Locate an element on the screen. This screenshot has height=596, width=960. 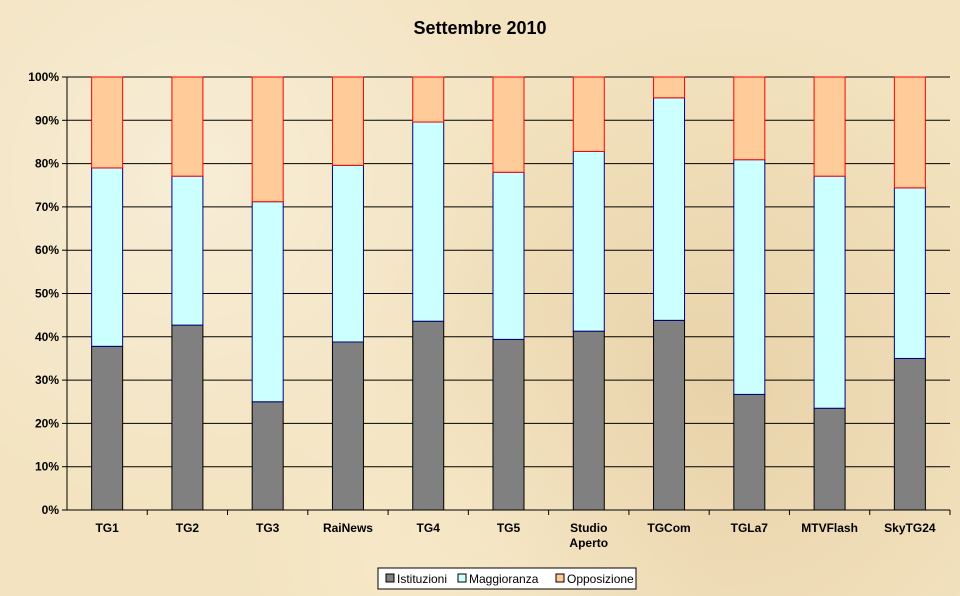
x-tick-label: TGCom is located at coordinates (668, 528).